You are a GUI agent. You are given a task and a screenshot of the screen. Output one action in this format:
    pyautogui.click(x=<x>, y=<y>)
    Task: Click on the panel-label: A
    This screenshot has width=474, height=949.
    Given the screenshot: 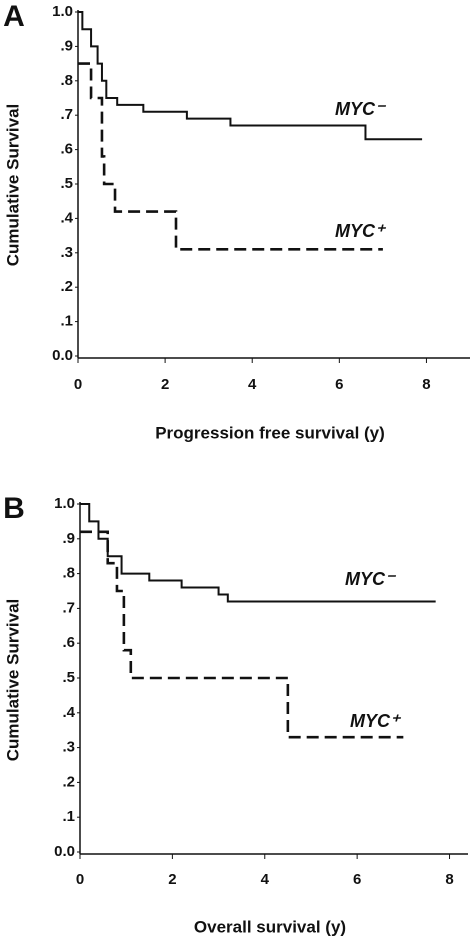 What is the action you would take?
    pyautogui.click(x=14, y=16)
    